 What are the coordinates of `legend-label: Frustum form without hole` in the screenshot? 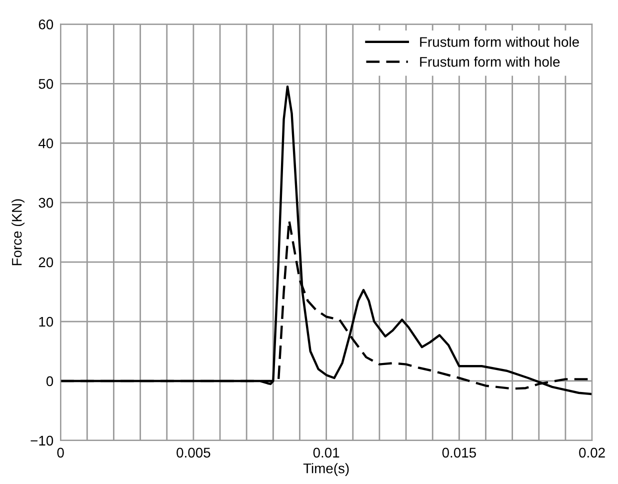 It's located at (499, 41).